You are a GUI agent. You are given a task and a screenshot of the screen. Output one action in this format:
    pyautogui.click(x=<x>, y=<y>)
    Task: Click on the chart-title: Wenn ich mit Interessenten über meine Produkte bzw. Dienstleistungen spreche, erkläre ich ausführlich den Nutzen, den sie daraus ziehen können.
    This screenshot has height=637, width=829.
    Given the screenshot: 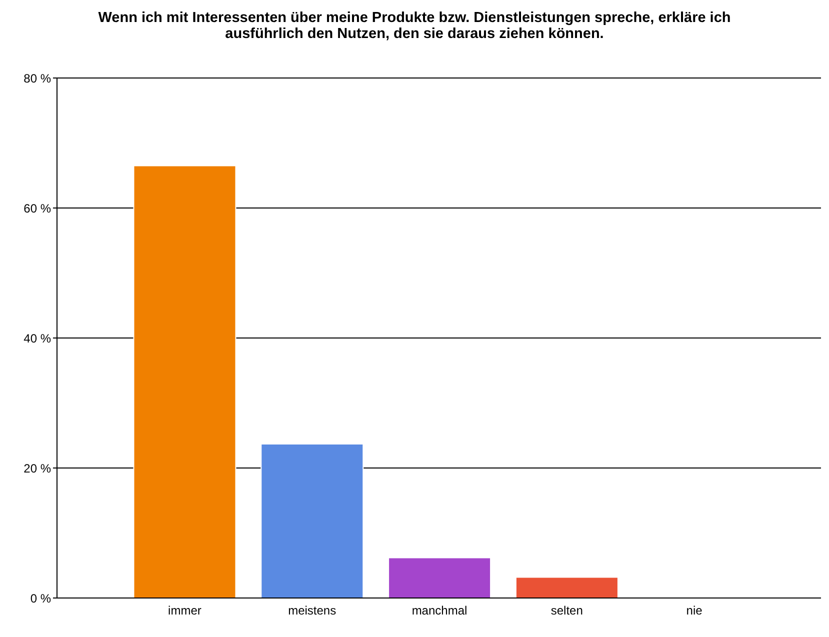 What is the action you would take?
    pyautogui.click(x=414, y=26)
    